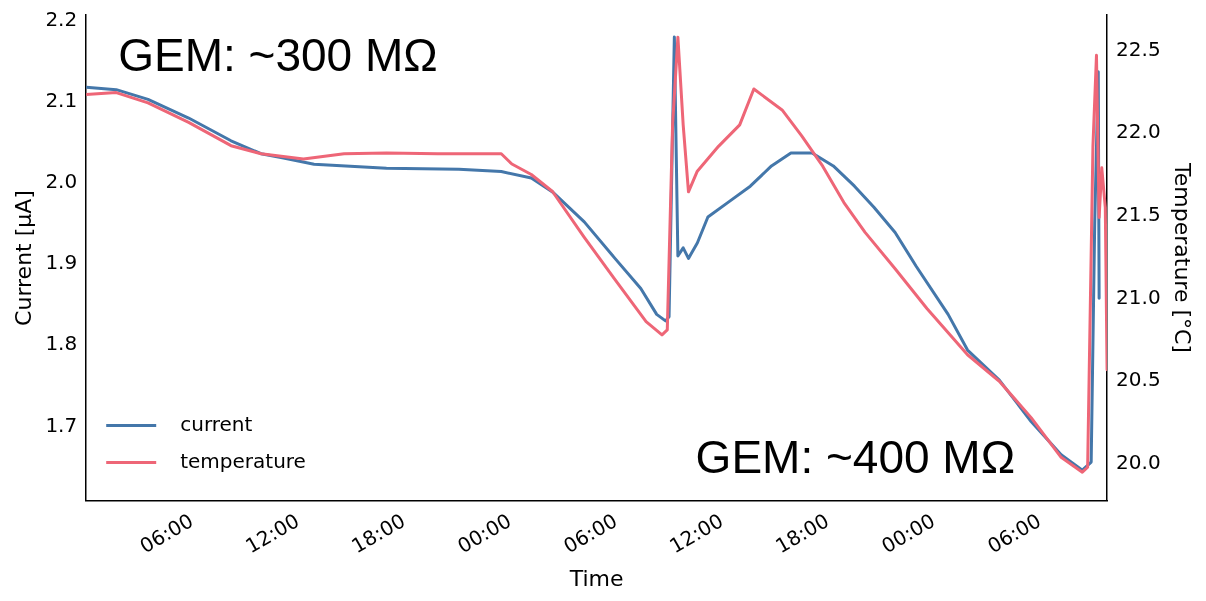 The height and width of the screenshot is (601, 1206). What do you see at coordinates (278, 54) in the screenshot?
I see `annotation: GEM: ~300 MΩ` at bounding box center [278, 54].